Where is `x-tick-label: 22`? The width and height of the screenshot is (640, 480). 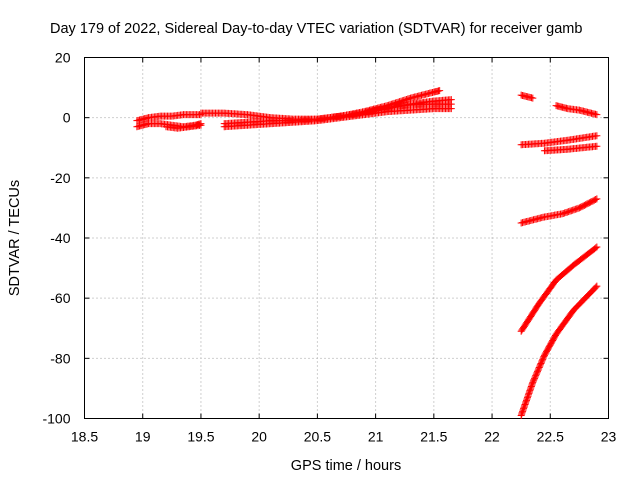 x-tick-label: 22 is located at coordinates (492, 437).